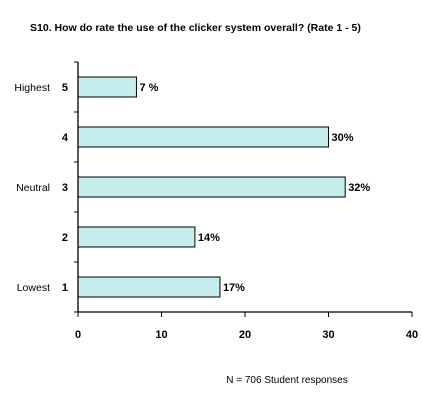 The image size is (422, 393). I want to click on category-label-5: 5, so click(65, 88).